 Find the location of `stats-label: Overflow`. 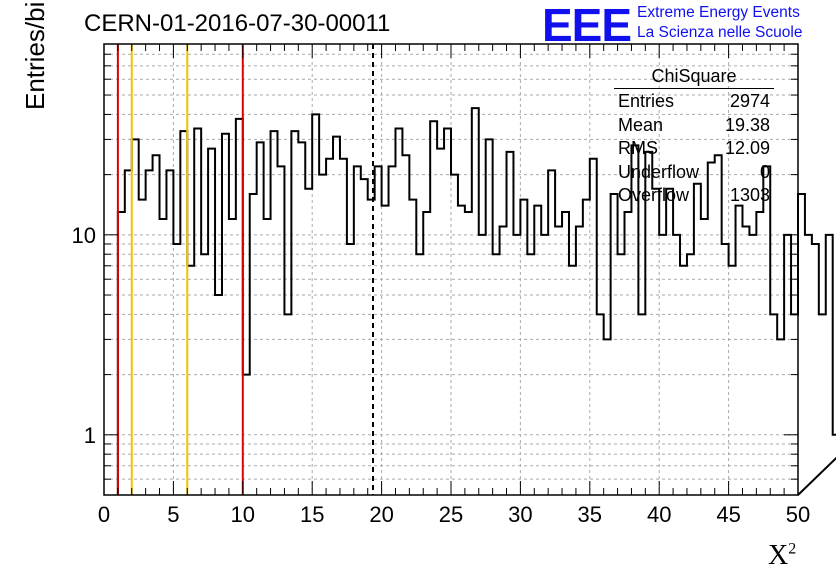

stats-label: Overflow is located at coordinates (654, 195).